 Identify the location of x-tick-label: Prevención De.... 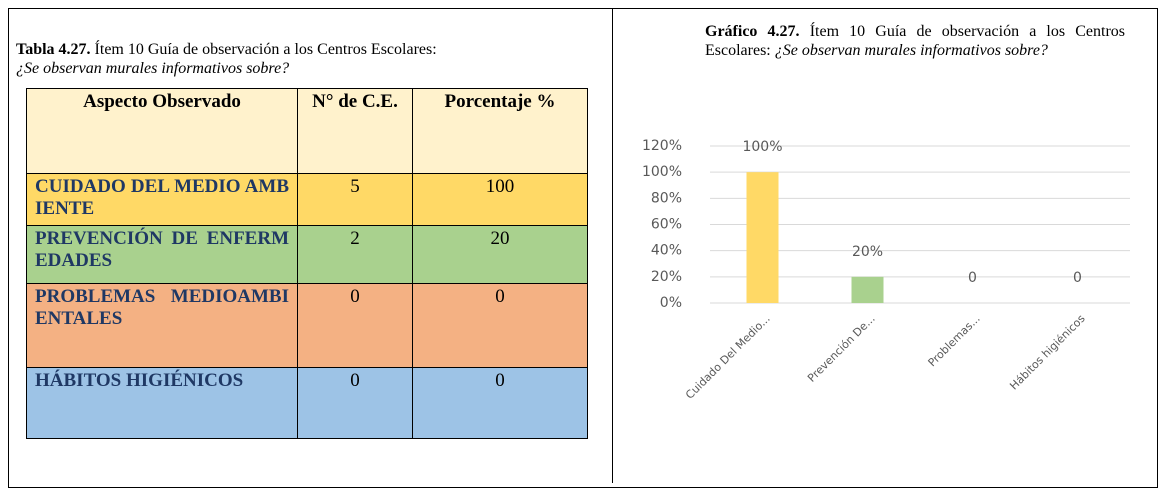
(841, 348).